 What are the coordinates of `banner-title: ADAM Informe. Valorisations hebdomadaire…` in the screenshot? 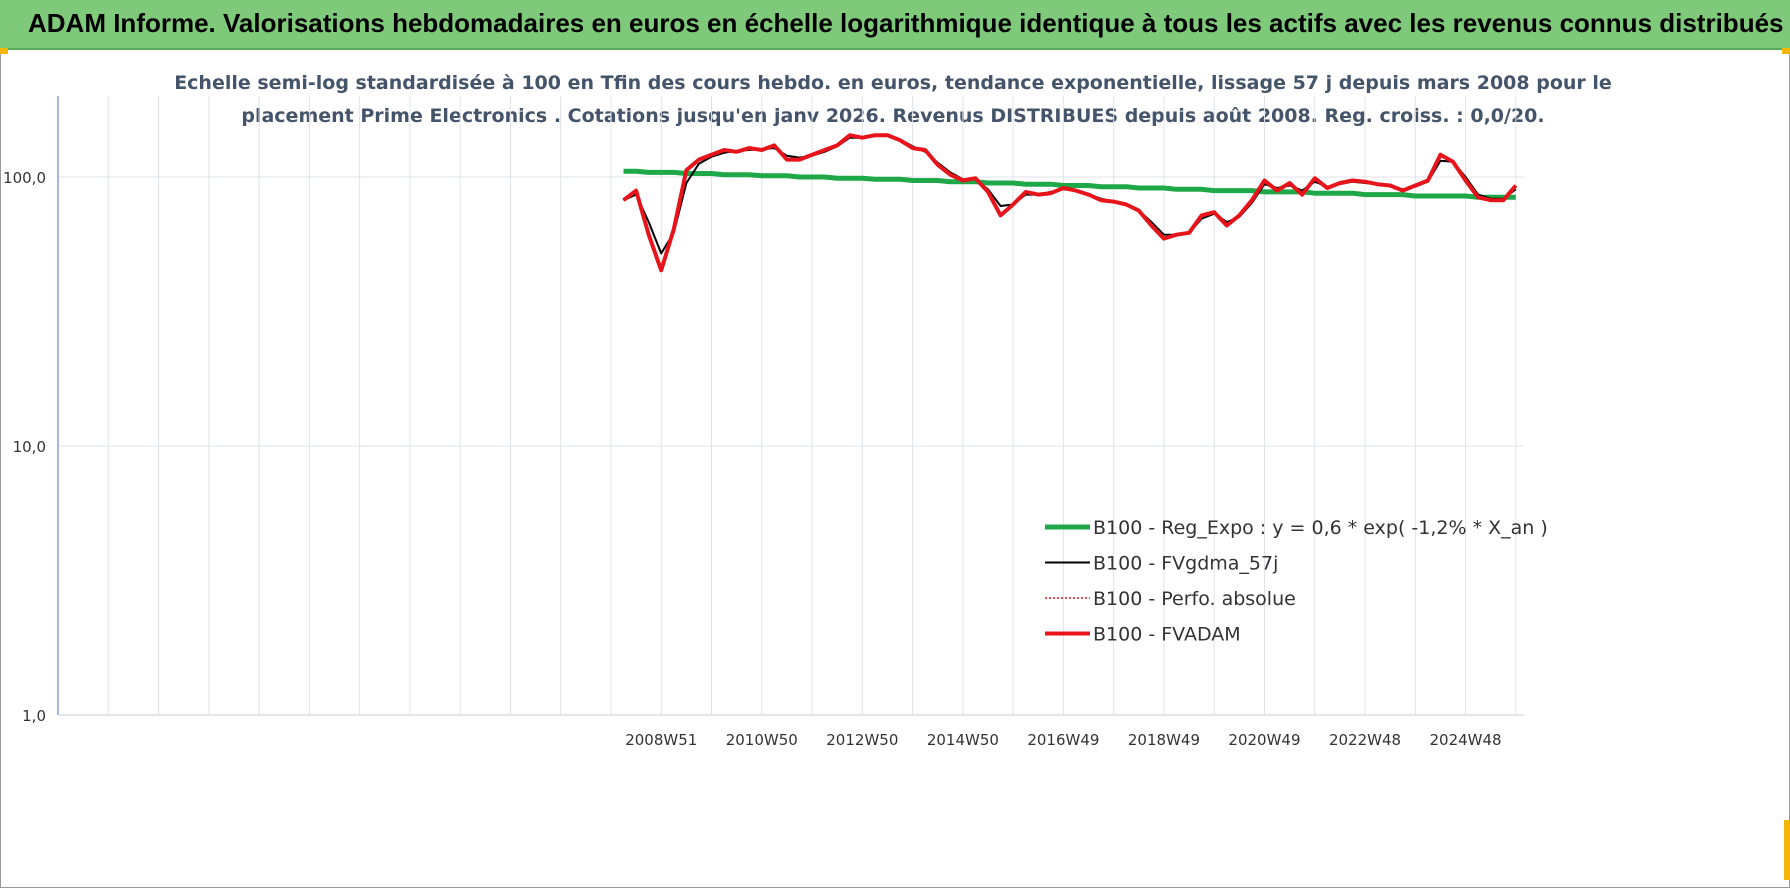 It's located at (906, 23).